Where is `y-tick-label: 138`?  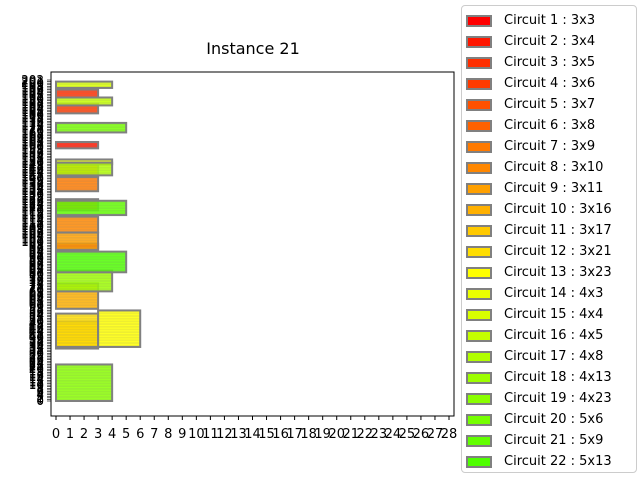 y-tick-label: 138 is located at coordinates (32, 182).